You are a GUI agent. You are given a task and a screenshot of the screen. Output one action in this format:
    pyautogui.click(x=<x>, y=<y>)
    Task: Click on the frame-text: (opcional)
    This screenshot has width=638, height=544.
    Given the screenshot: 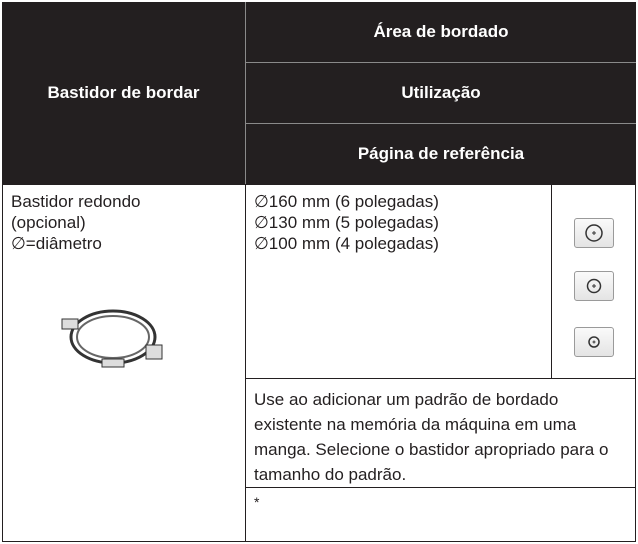 What is the action you would take?
    pyautogui.click(x=48, y=222)
    